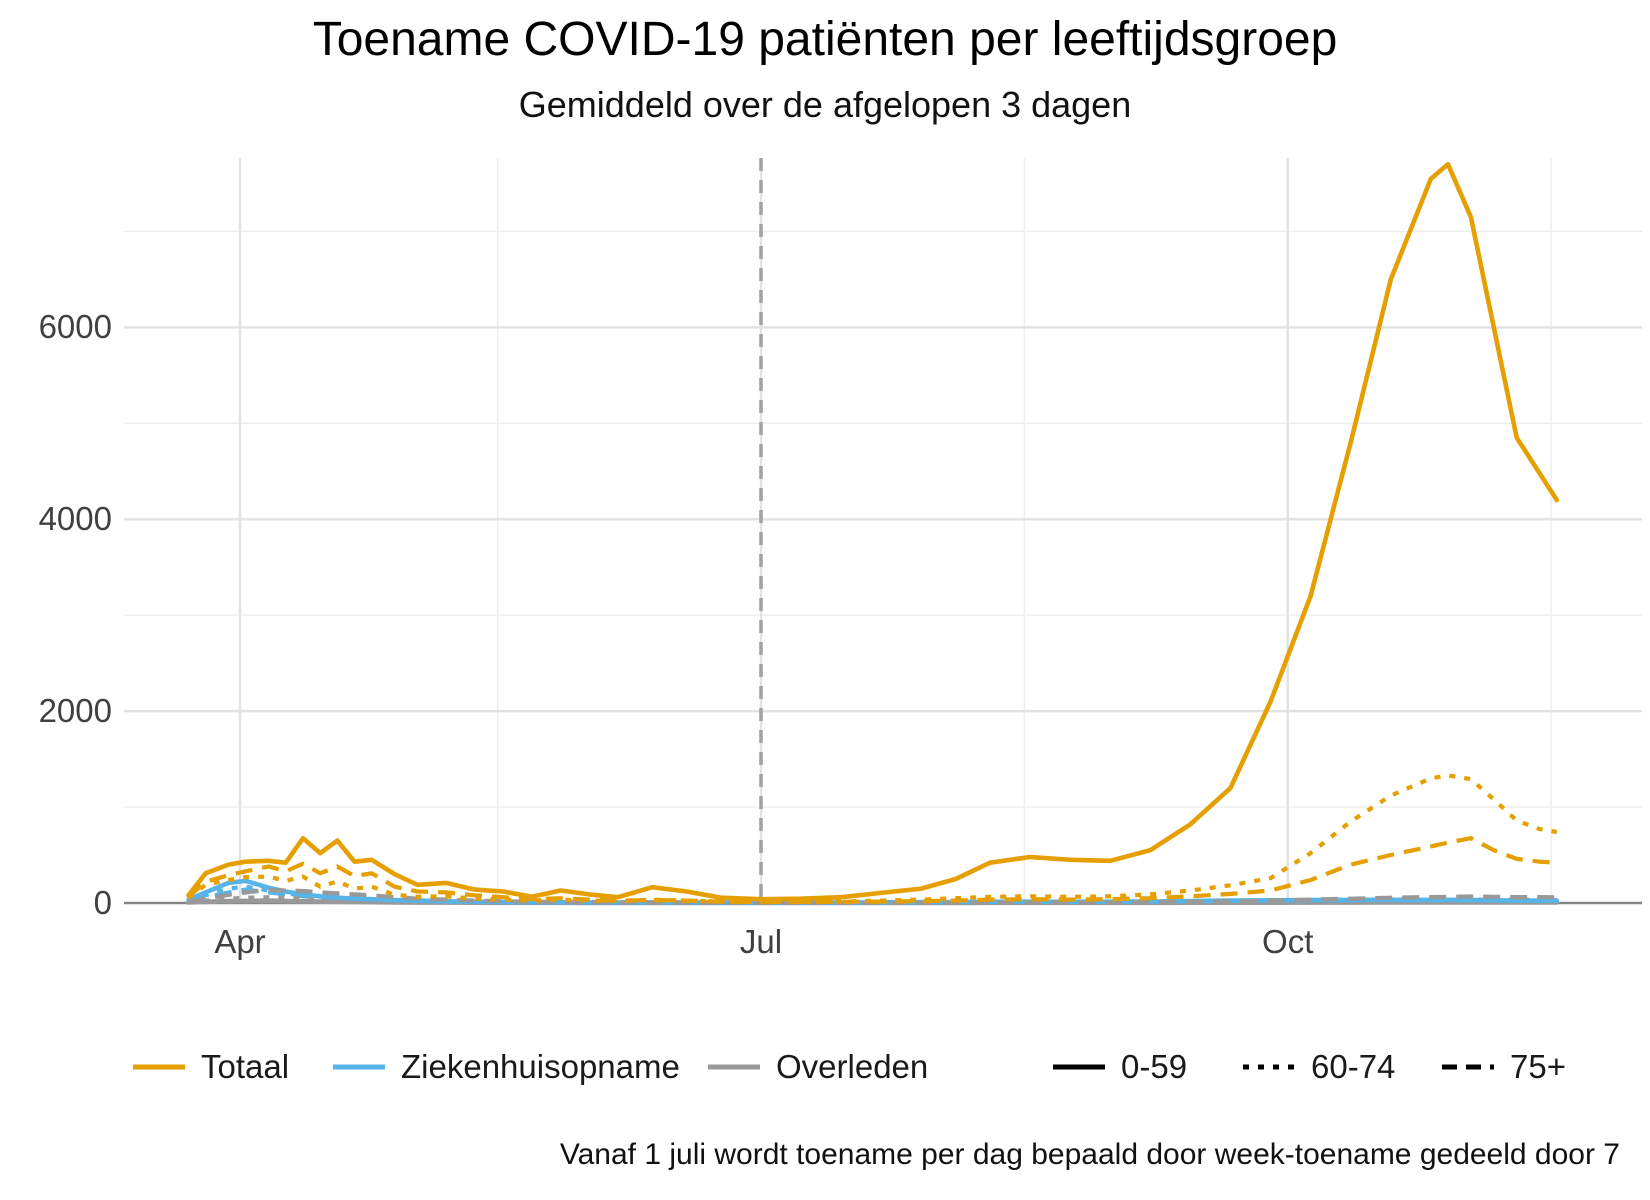 The height and width of the screenshot is (1200, 1650). Describe the element at coordinates (75, 711) in the screenshot. I see `y-tick-label-2000: 2000` at that location.